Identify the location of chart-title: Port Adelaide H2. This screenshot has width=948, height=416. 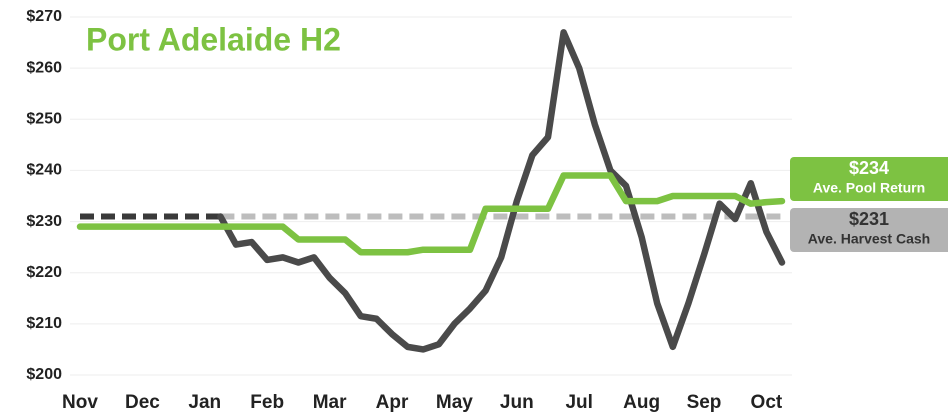
(213, 39).